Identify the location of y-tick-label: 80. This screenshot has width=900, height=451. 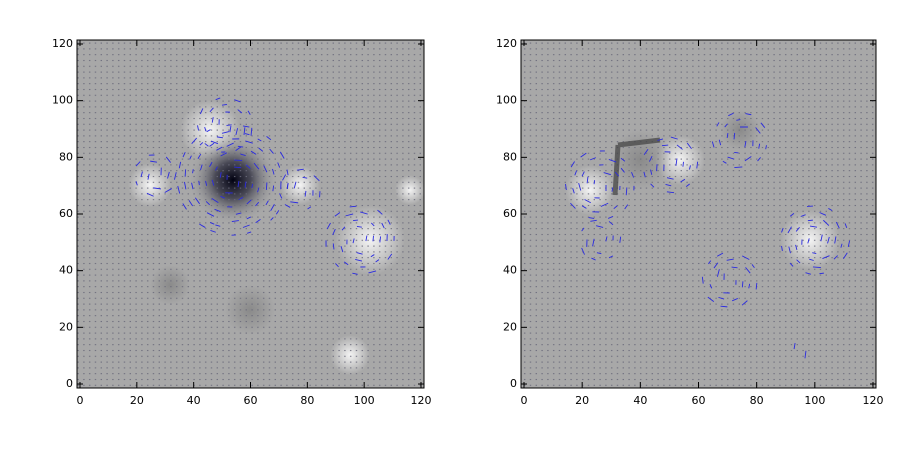
(66, 156).